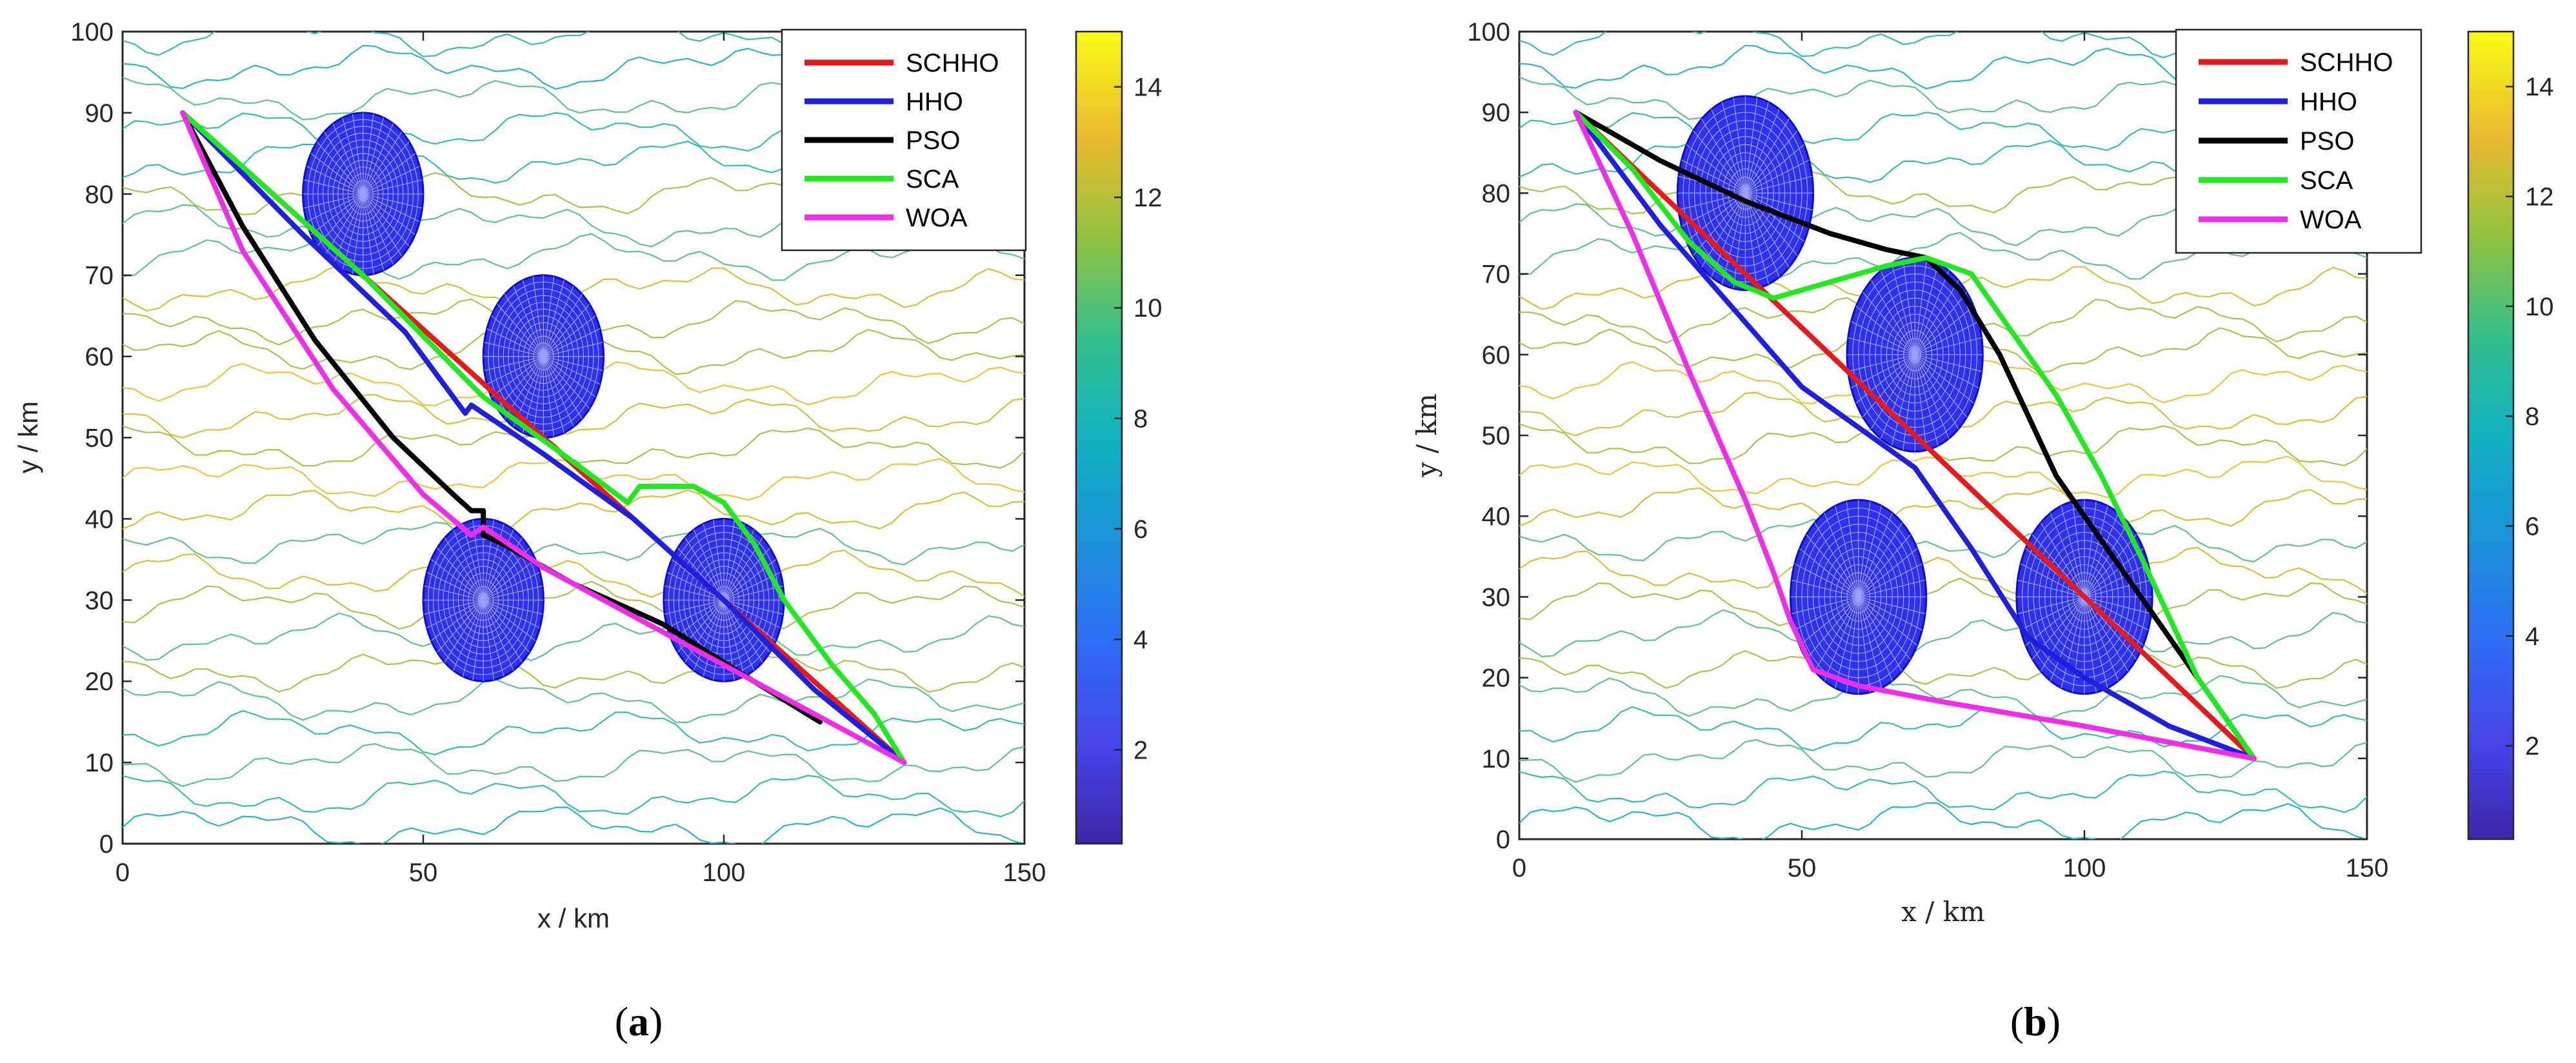 Image resolution: width=2576 pixels, height=1063 pixels. Describe the element at coordinates (1503, 840) in the screenshot. I see `y-tick-label: 0` at that location.